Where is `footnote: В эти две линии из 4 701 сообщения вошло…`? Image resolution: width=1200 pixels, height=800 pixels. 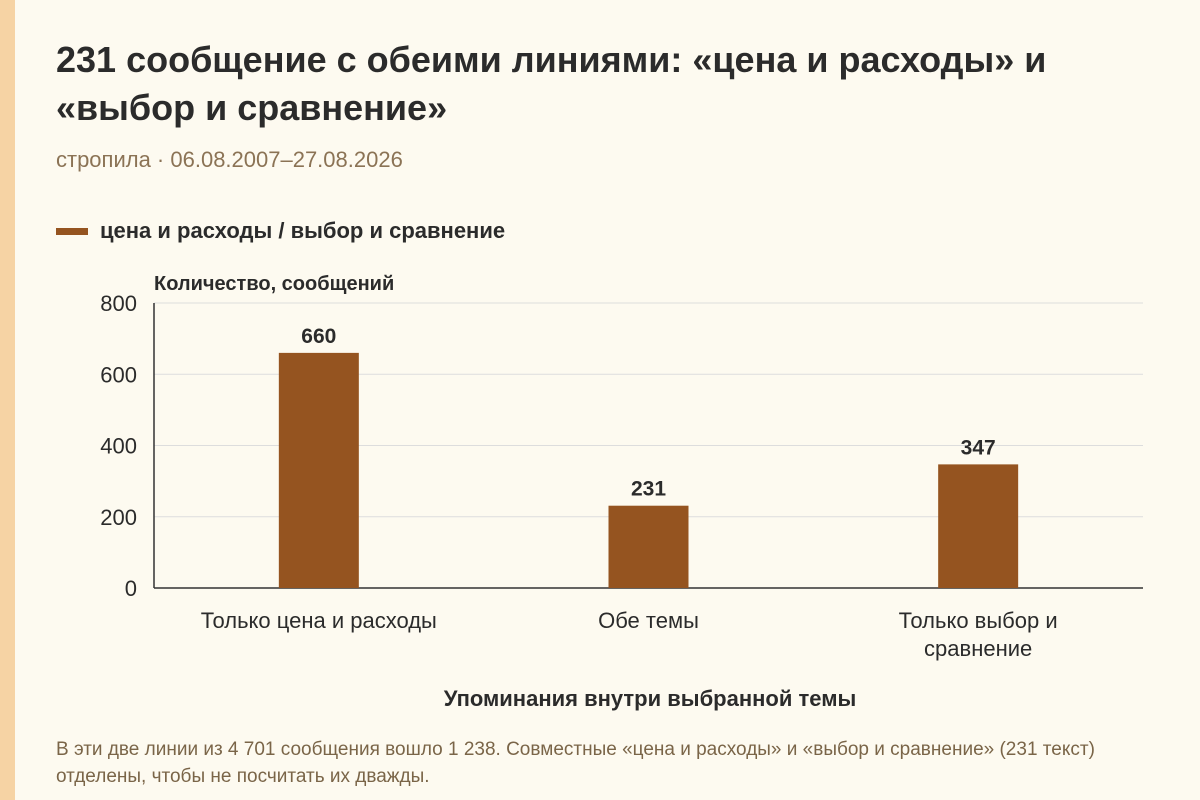
footnote: В эти две линии из 4 701 сообщения вошло… is located at coordinates (575, 763).